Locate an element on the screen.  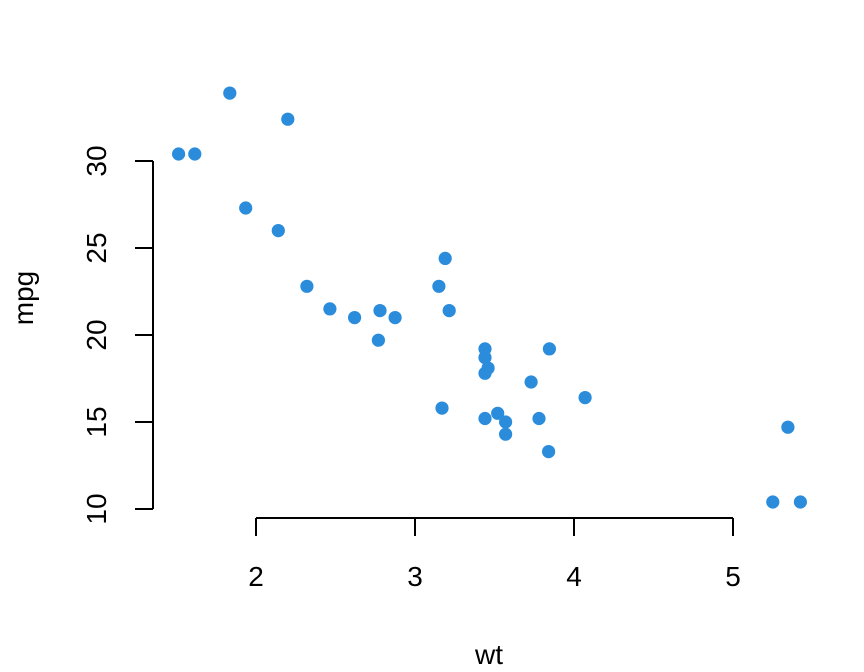
y-tick-label: 20 is located at coordinates (96, 334).